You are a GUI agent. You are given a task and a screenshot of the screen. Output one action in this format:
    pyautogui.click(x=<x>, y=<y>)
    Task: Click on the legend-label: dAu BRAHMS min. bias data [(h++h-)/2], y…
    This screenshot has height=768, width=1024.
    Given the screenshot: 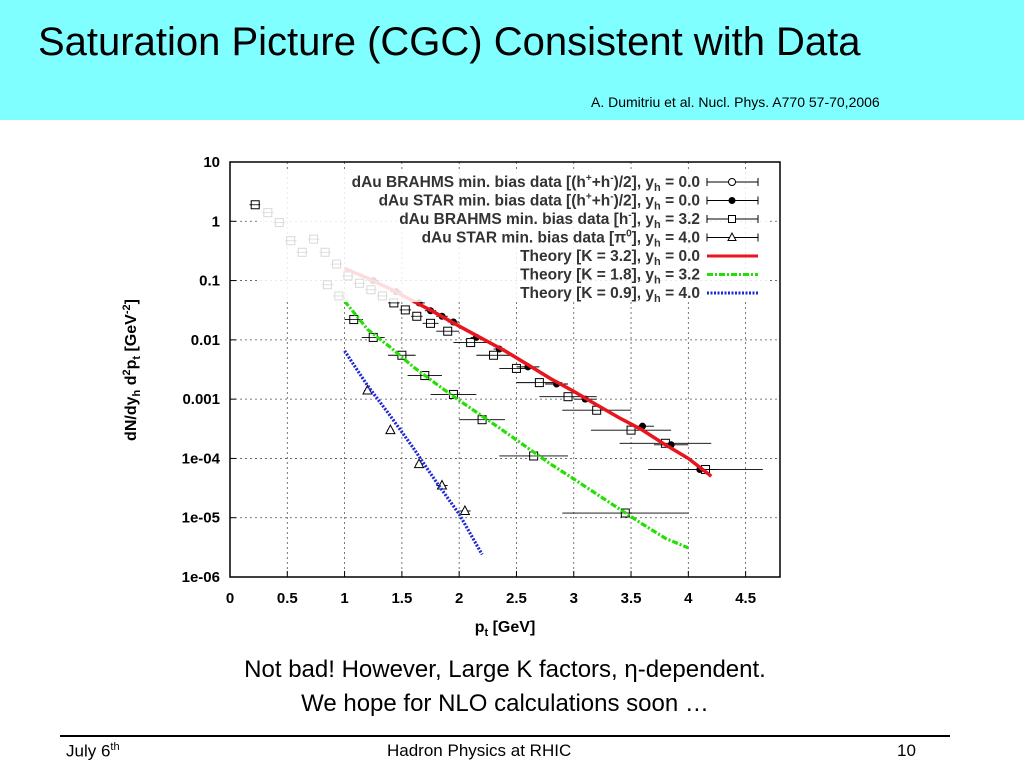 What is the action you would take?
    pyautogui.click(x=526, y=183)
    